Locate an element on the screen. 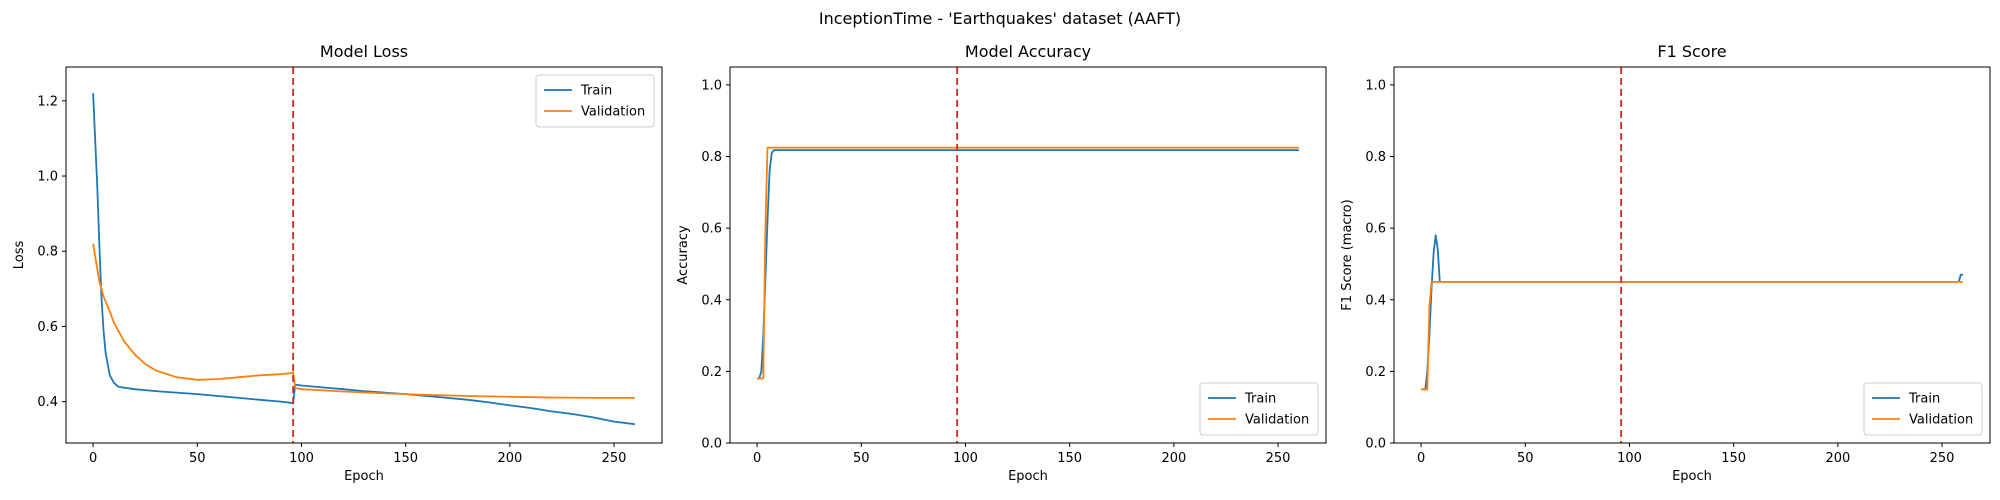 This screenshot has width=2000, height=500. accuracy-xtick-label: 250 is located at coordinates (1278, 458).